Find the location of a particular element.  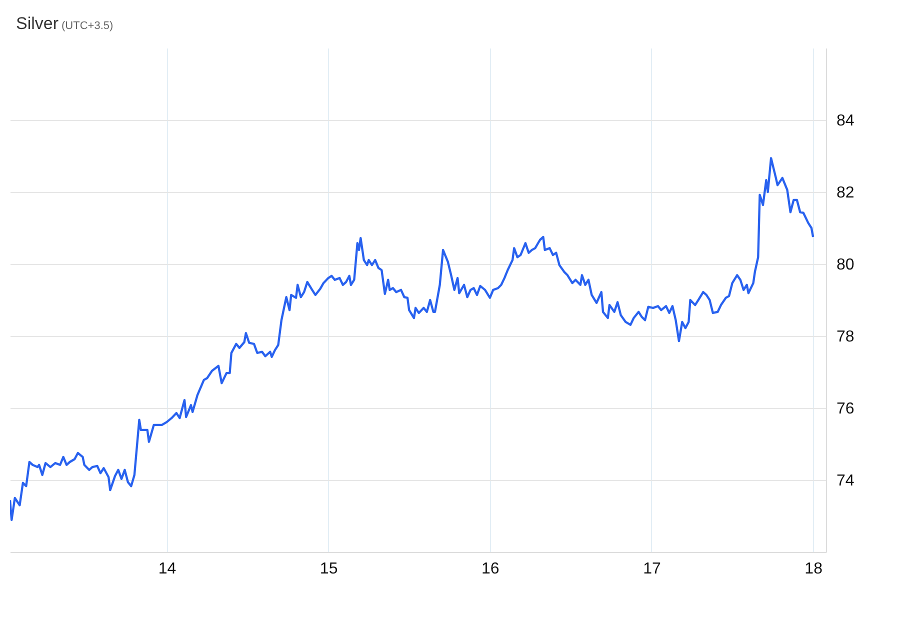

chart-title: Silver is located at coordinates (37, 23).